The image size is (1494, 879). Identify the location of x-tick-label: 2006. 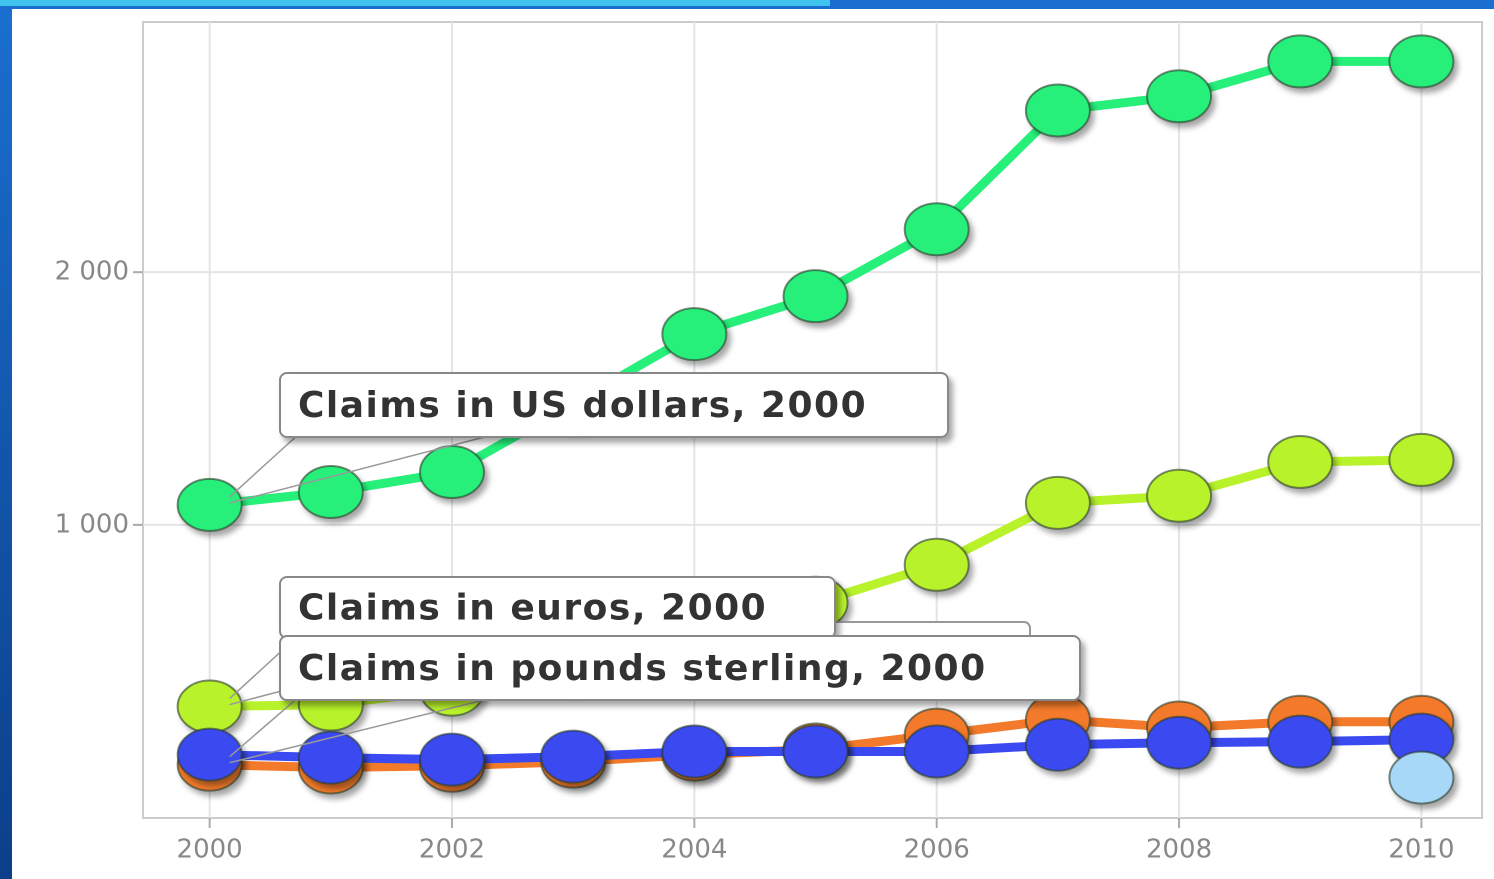
(937, 850).